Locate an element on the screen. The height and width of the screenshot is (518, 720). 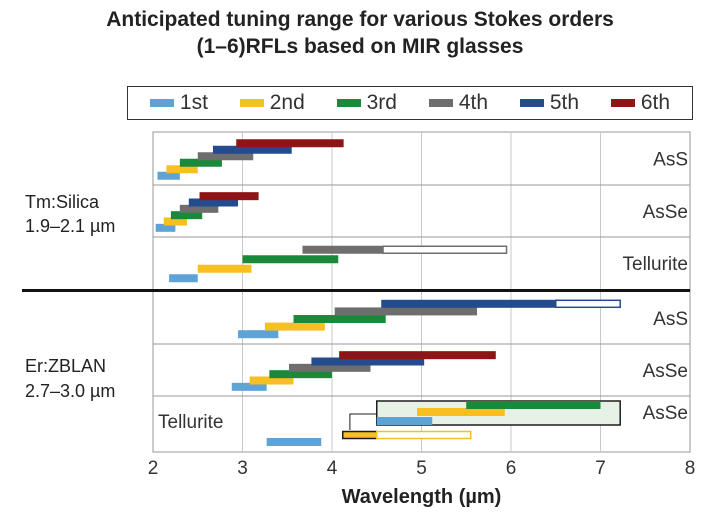
legend-label-2nd: 2nd is located at coordinates (287, 102).